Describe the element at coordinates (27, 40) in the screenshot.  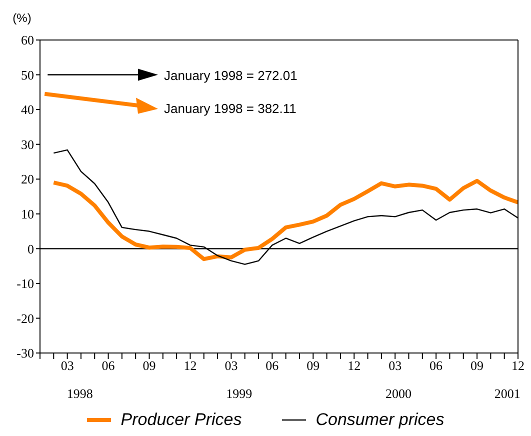
I see `y-tick-label: 60` at that location.